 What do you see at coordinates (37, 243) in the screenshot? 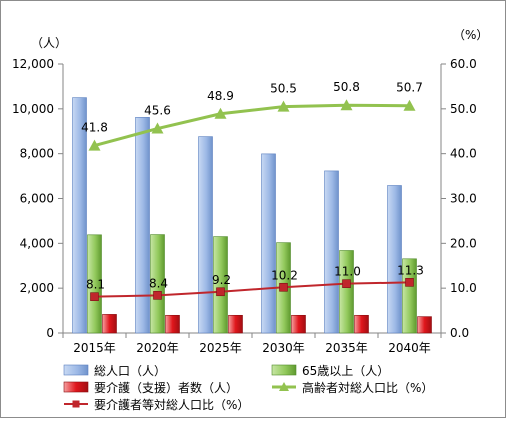
I see `y-left-tick-label: 4,000` at bounding box center [37, 243].